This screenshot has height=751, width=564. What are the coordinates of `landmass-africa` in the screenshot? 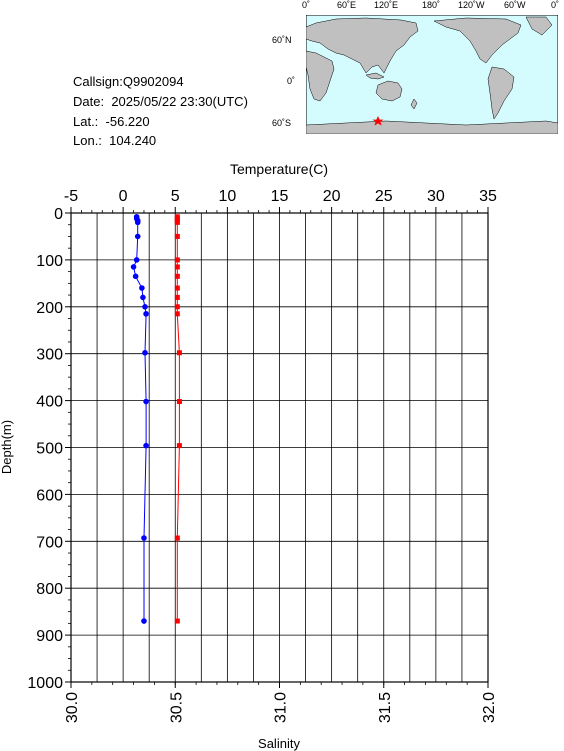 It's located at (320, 76).